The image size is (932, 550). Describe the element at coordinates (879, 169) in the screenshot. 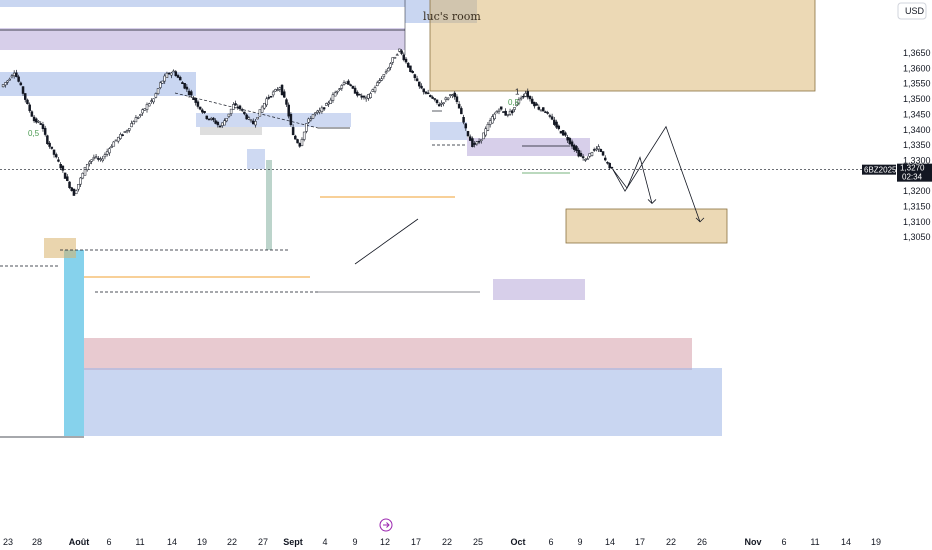

I see `symbol-tag` at that location.